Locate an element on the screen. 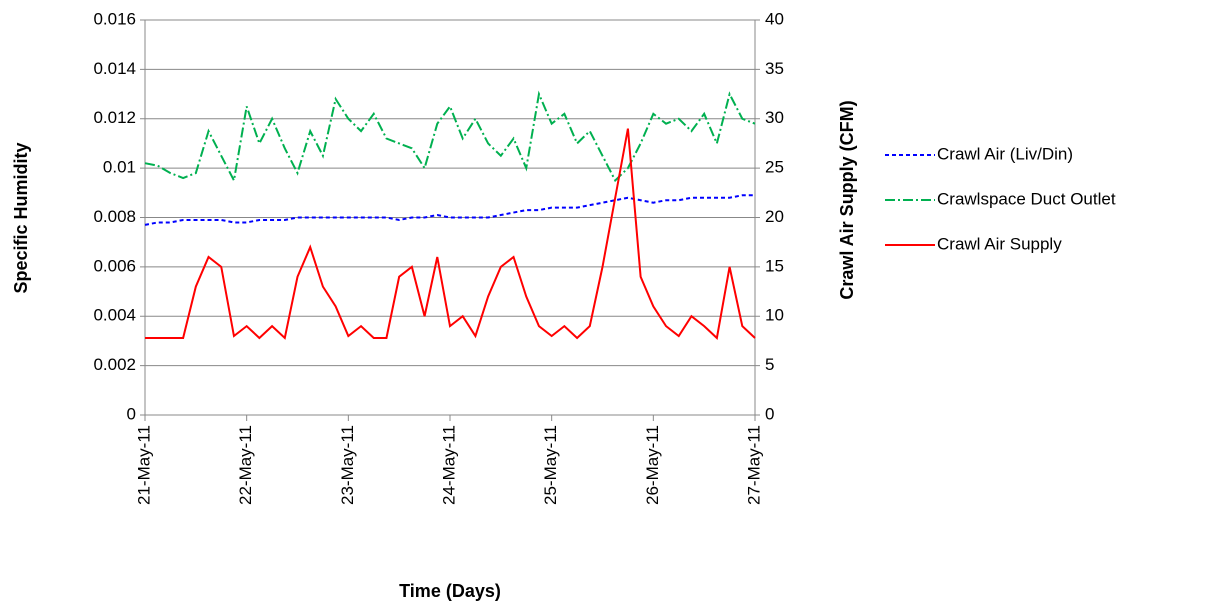 The image size is (1216, 613). y-tick-label: 0.004 is located at coordinates (114, 315).